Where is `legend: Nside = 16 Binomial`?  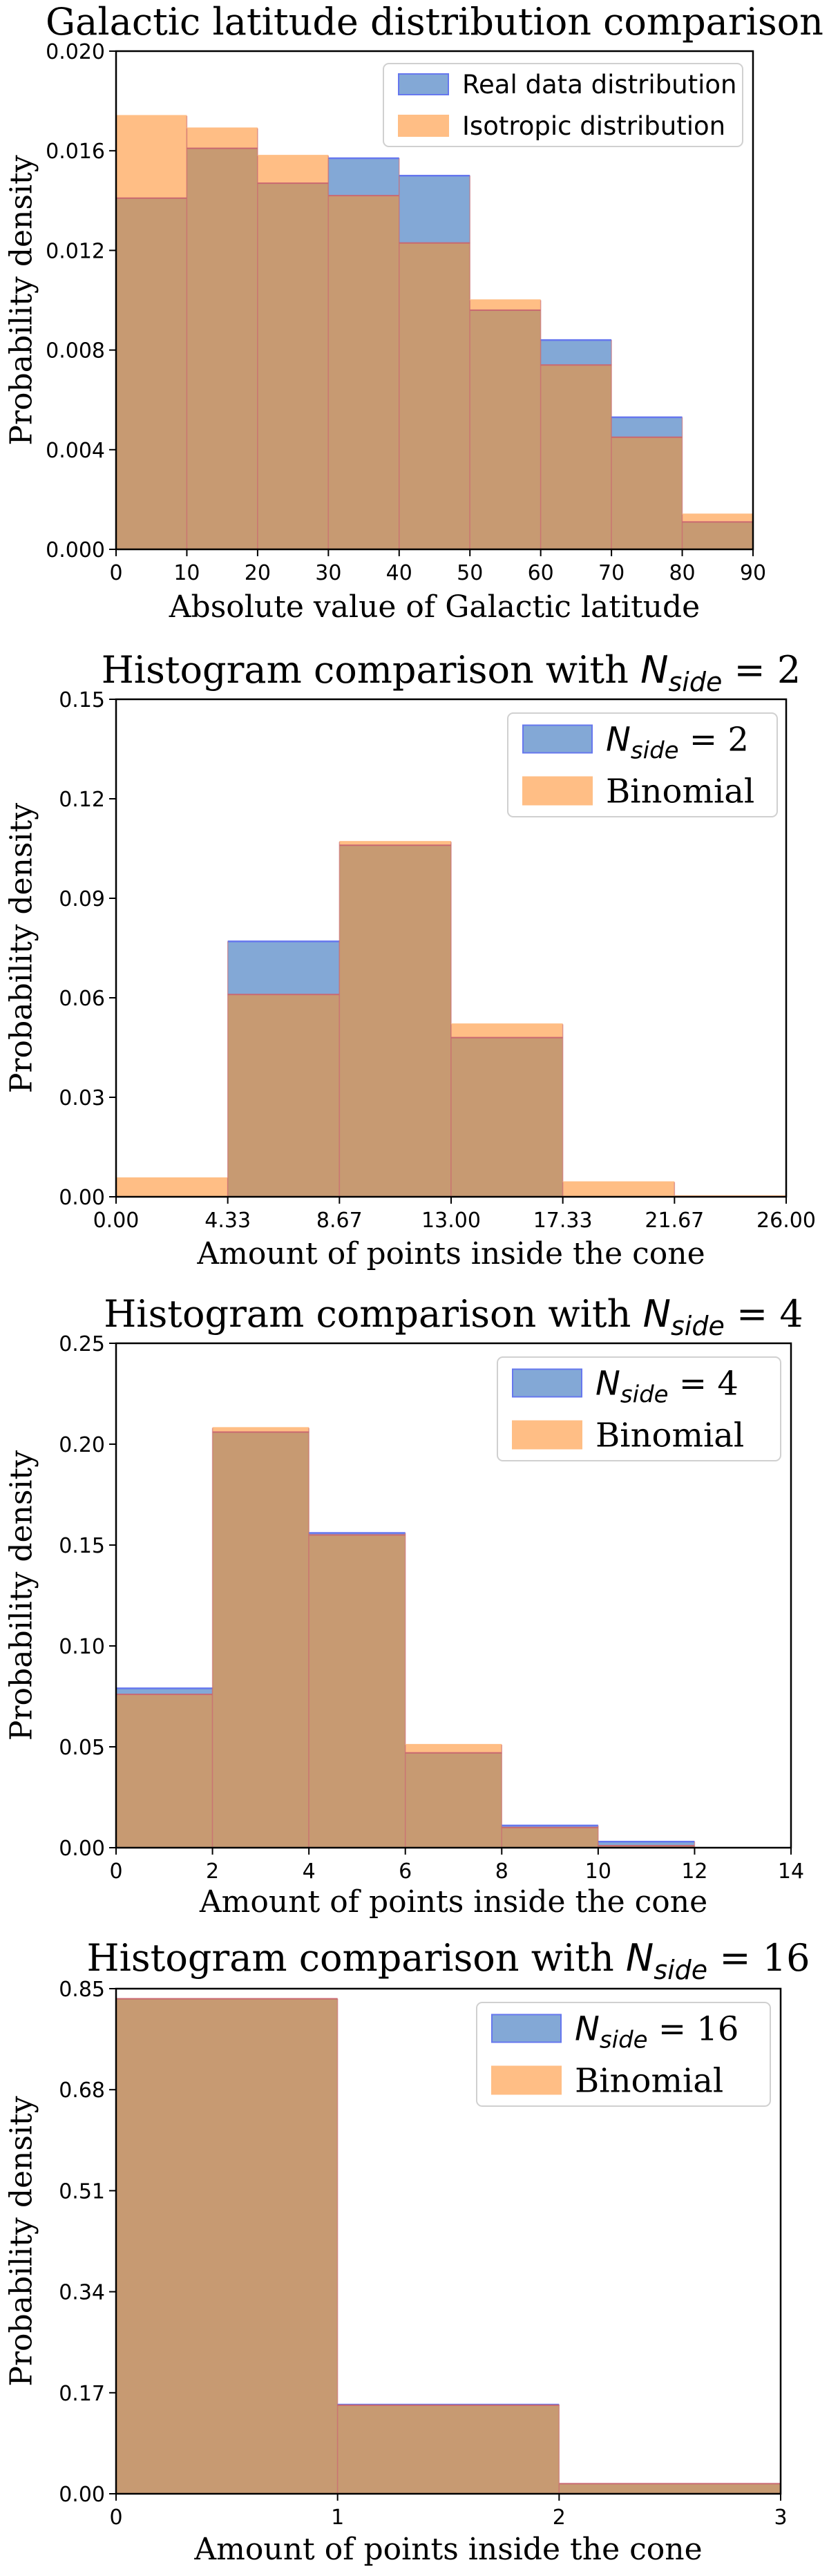 legend: Nside = 16 Binomial is located at coordinates (623, 2054).